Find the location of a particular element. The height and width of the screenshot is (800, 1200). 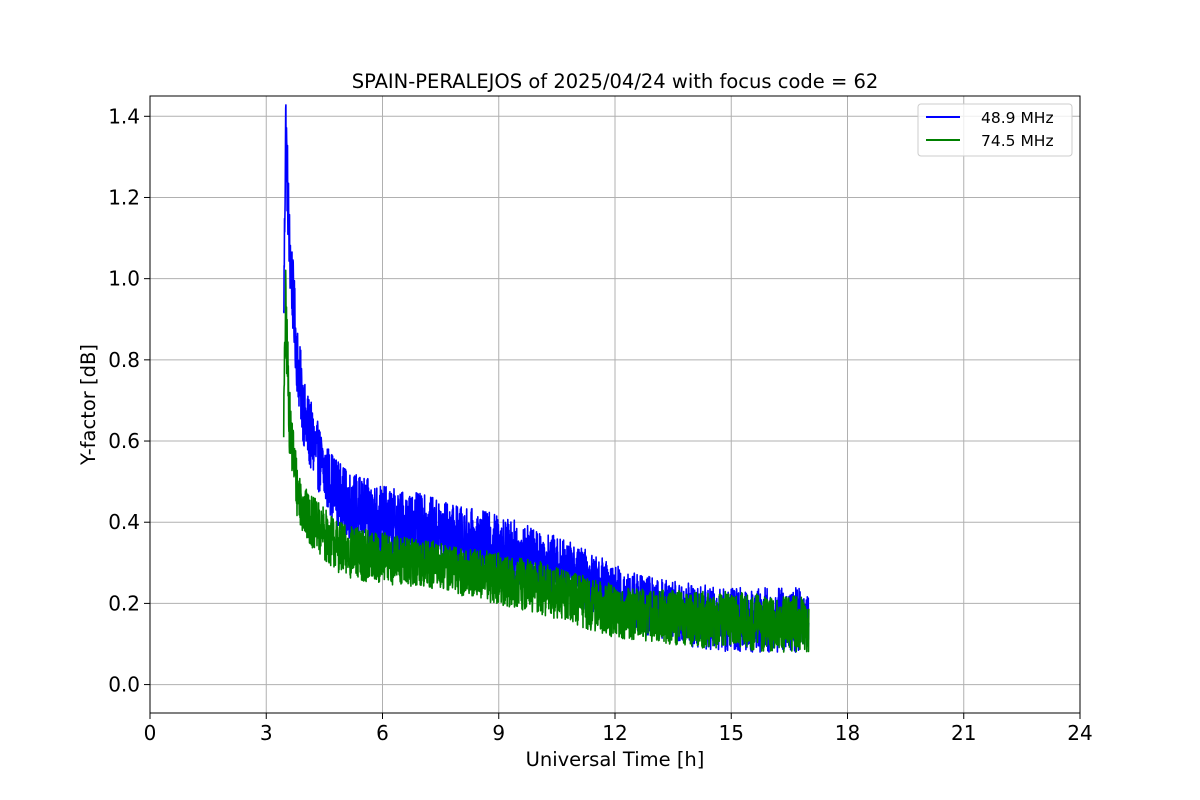

x-tick-label: 21 is located at coordinates (963, 733).